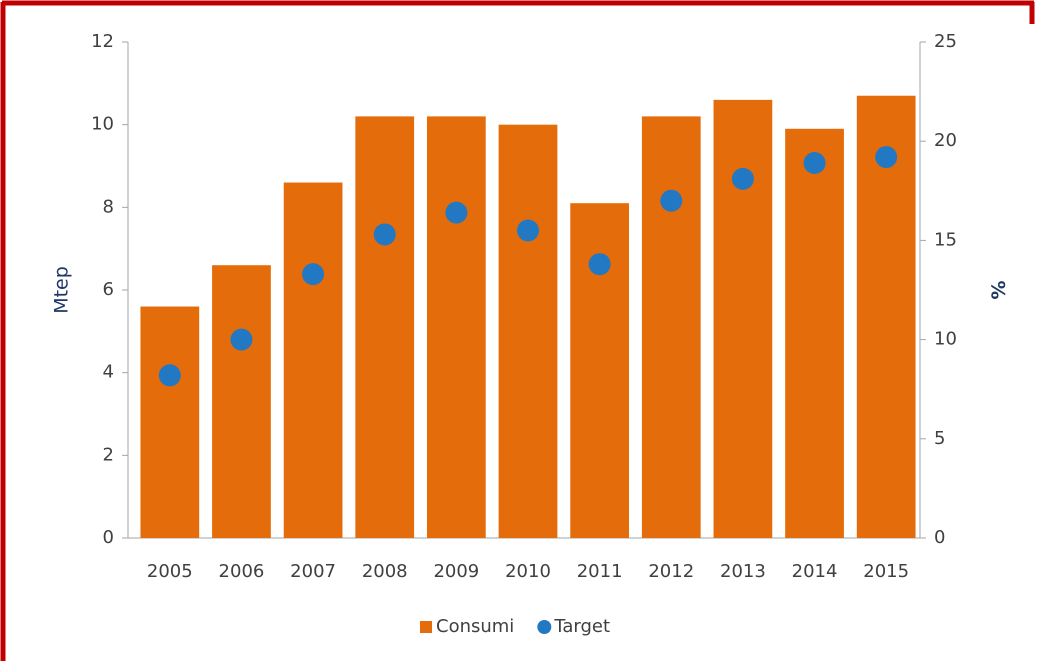  What do you see at coordinates (102, 124) in the screenshot?
I see `y-tick-label: 10` at bounding box center [102, 124].